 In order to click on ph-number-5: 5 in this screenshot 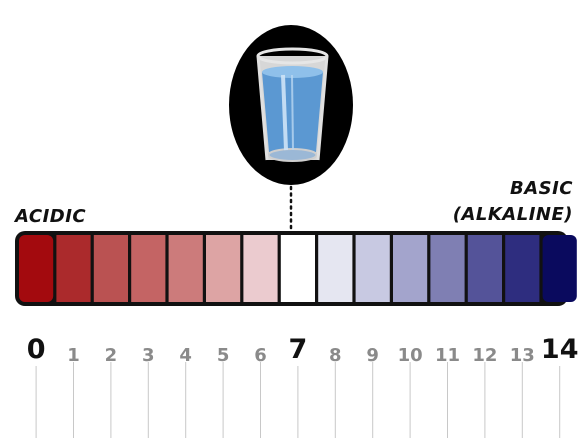, I will do `click(223, 355)`.